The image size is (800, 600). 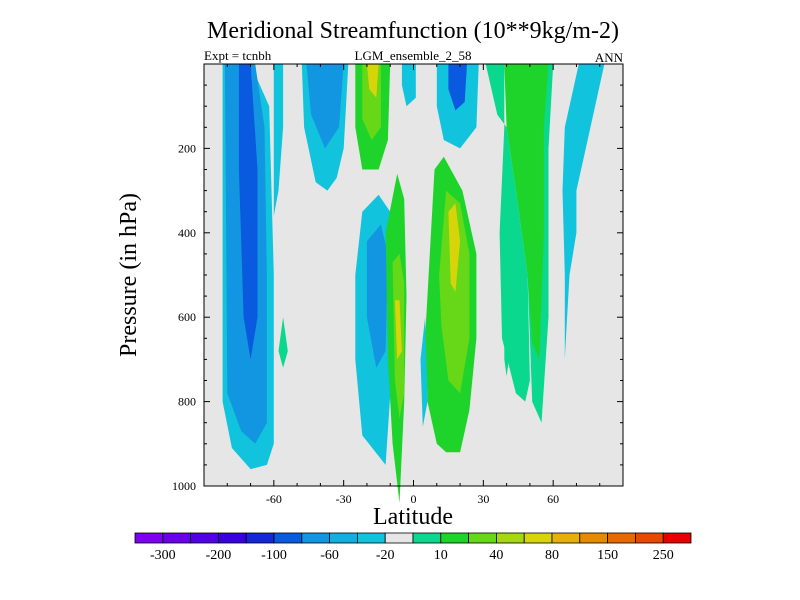 I want to click on region-nh-hadley-green-peak, so click(x=454, y=247).